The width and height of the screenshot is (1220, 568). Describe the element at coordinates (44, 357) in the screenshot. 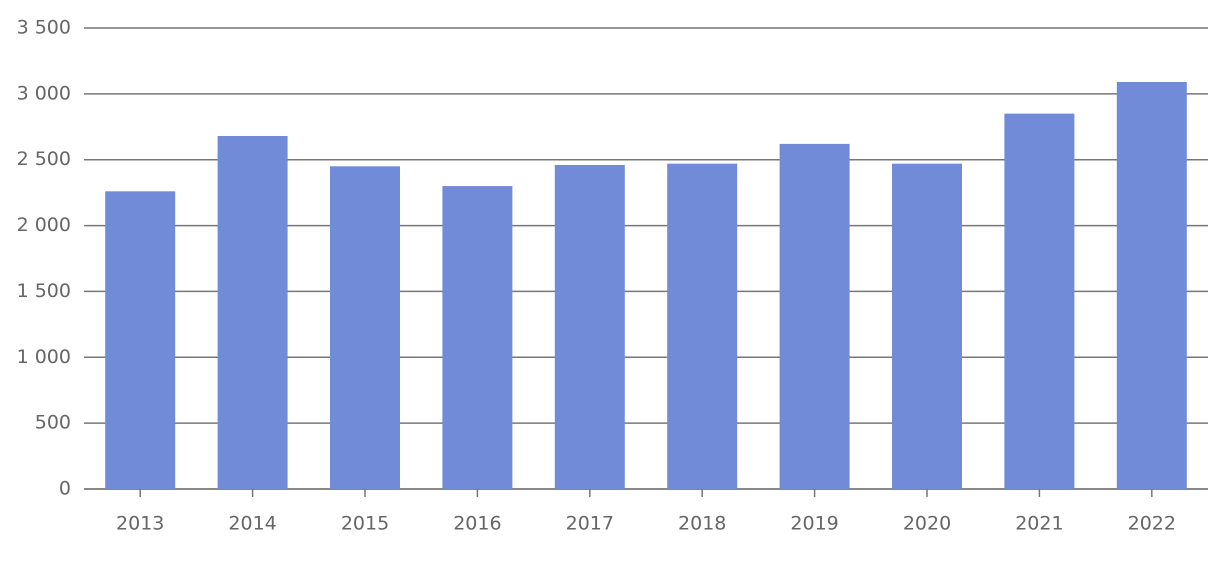

I see `y-tick-label: 1 000` at that location.